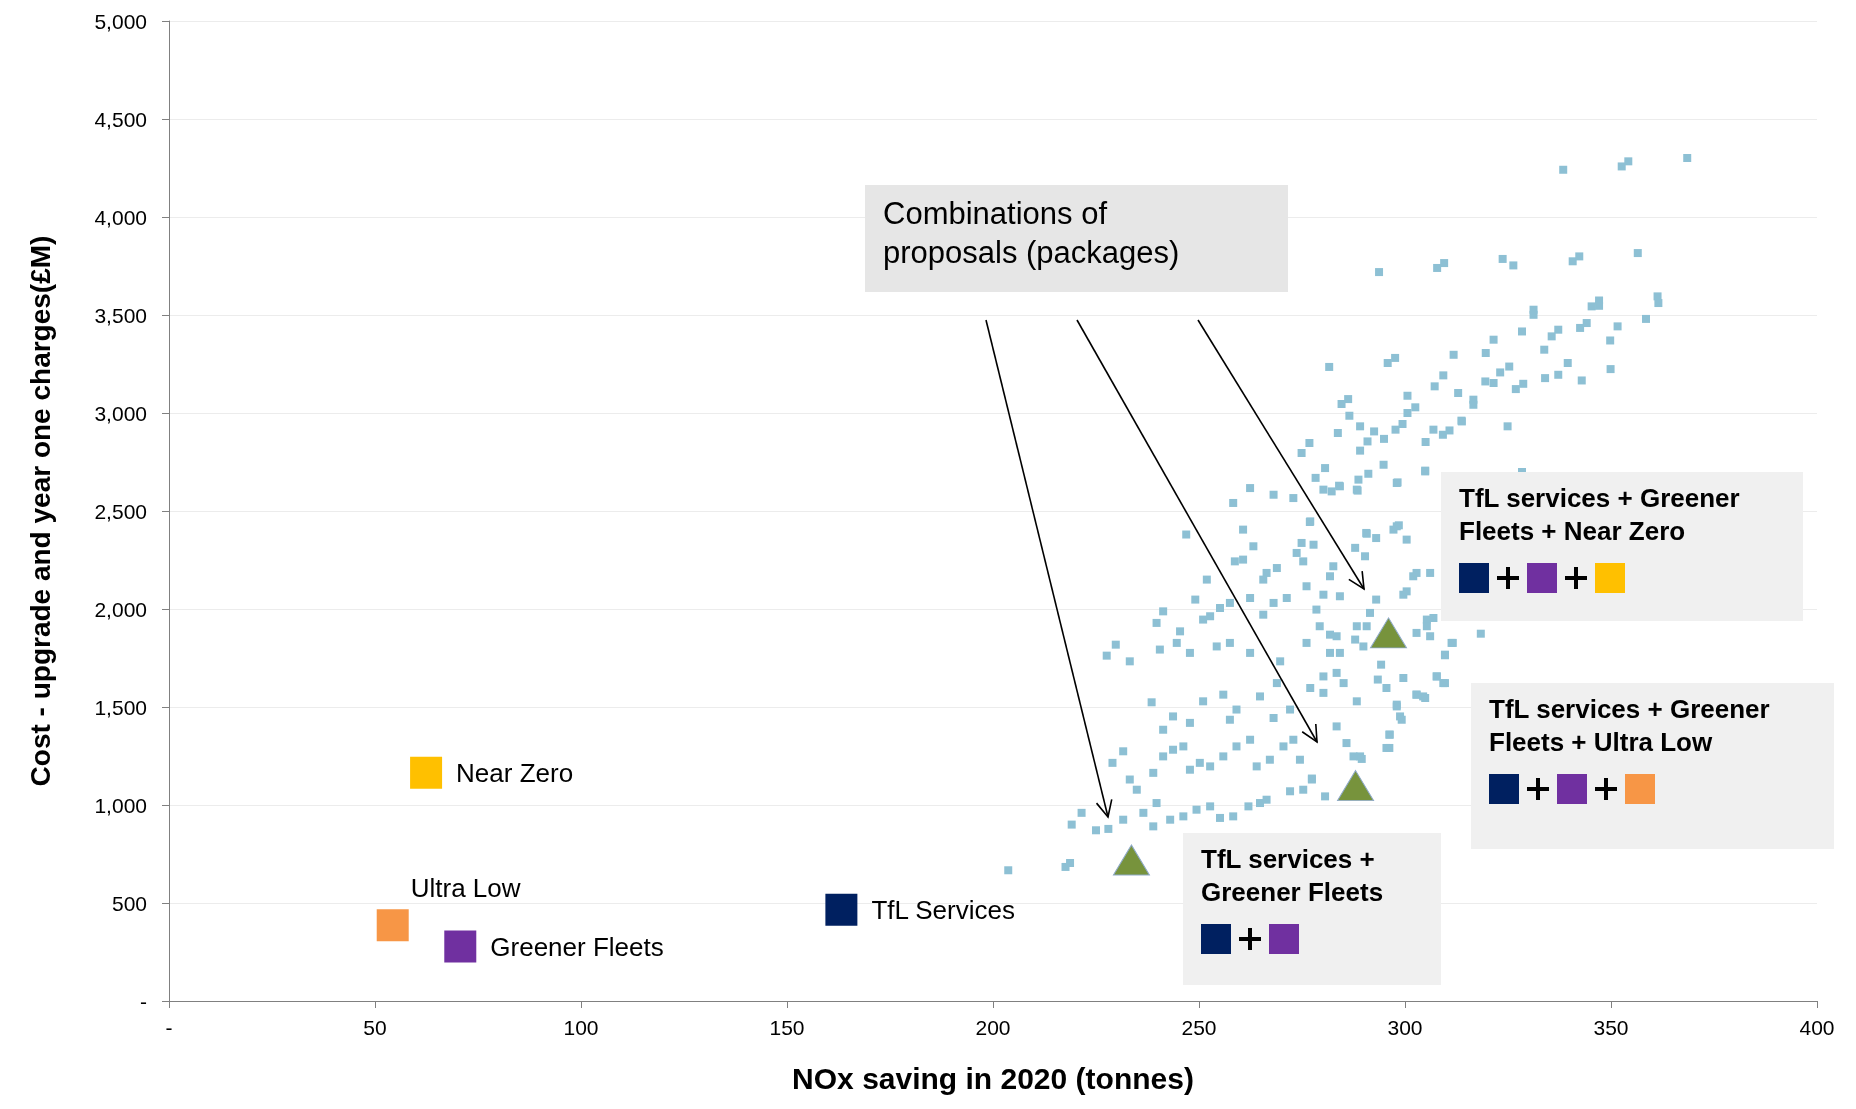 The image size is (1856, 1109). What do you see at coordinates (1630, 725) in the screenshot?
I see `annotation: TfL services + Greener Fleets + Ultra Low` at bounding box center [1630, 725].